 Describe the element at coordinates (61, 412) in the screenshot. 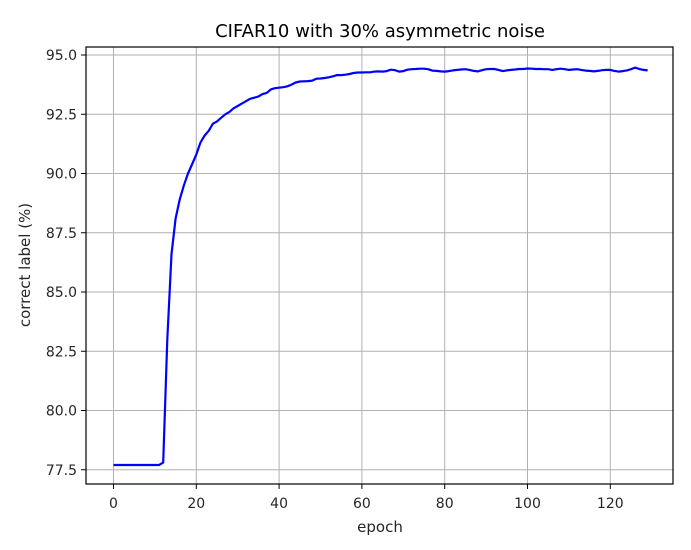

I see `y-tick-label: 80.0` at that location.